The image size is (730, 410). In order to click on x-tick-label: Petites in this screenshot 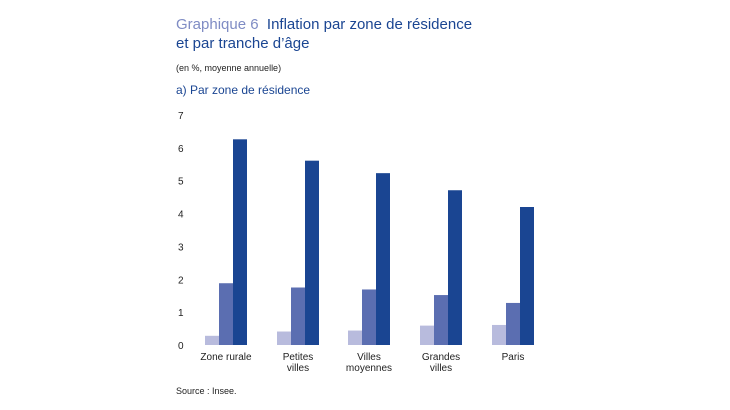, I will do `click(298, 357)`.